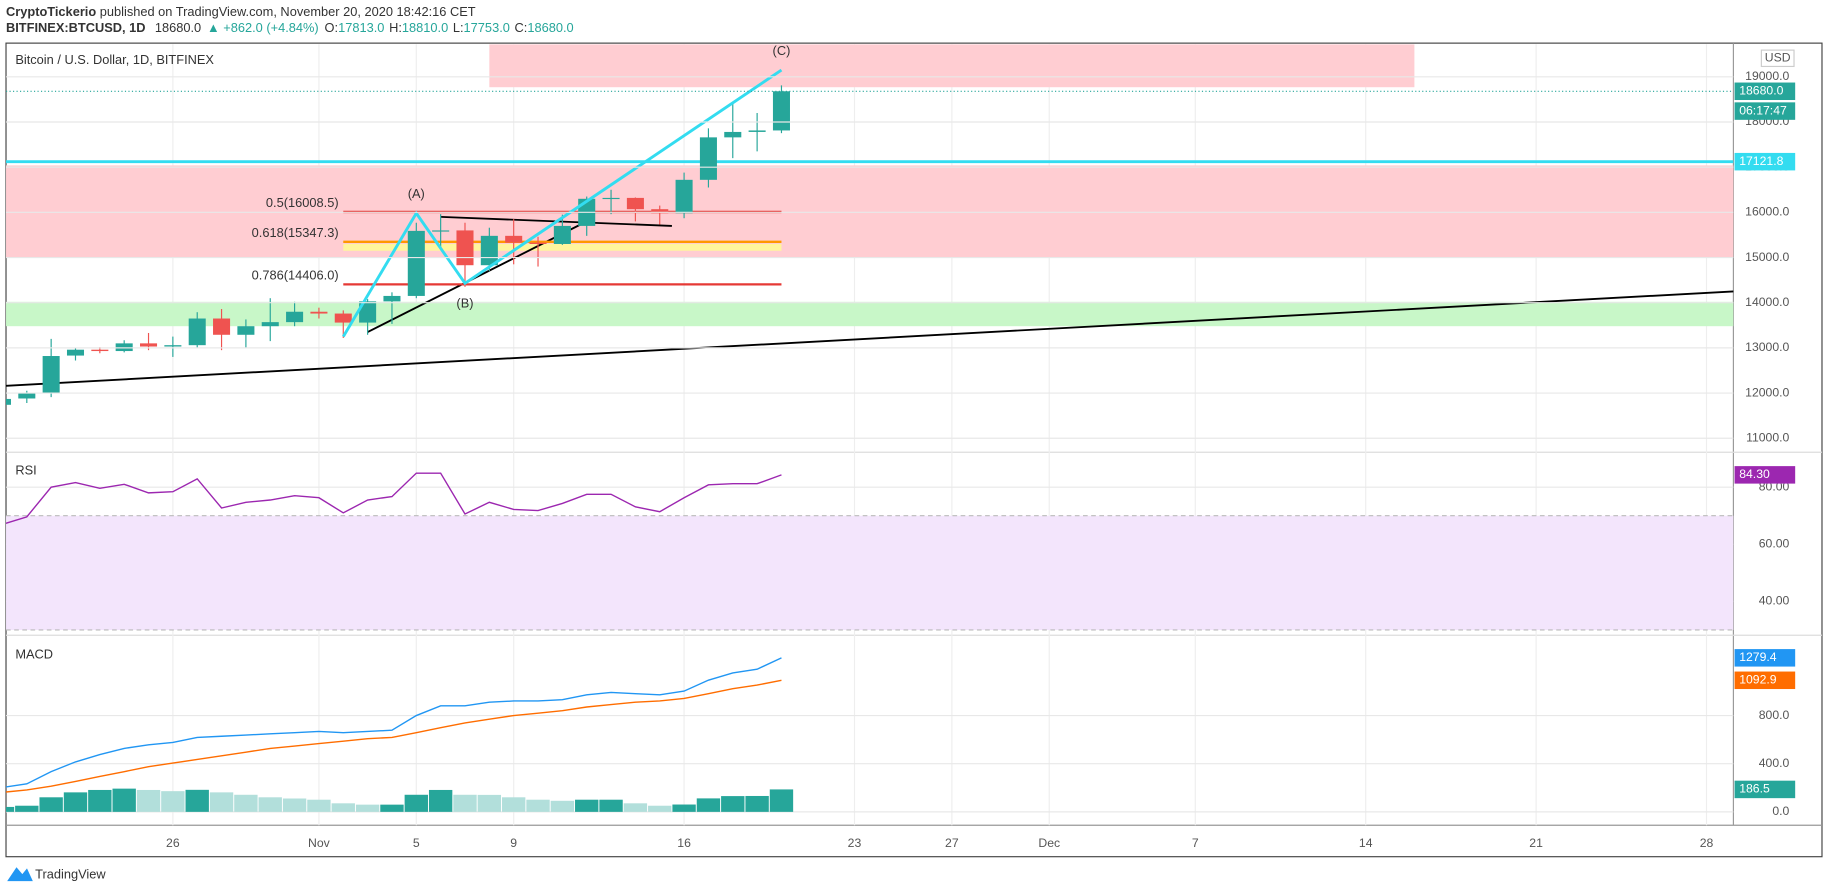 This screenshot has height=894, width=1828. I want to click on close: 18680.0, so click(550, 28).